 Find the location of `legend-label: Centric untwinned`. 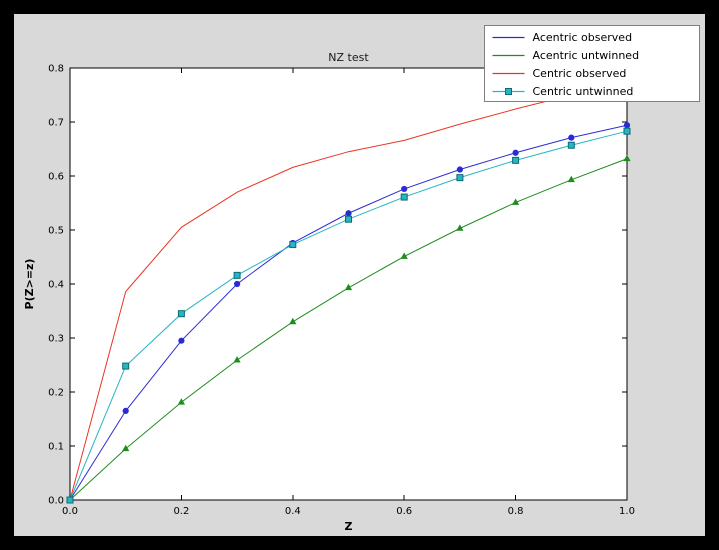

legend-label: Centric untwinned is located at coordinates (583, 91).